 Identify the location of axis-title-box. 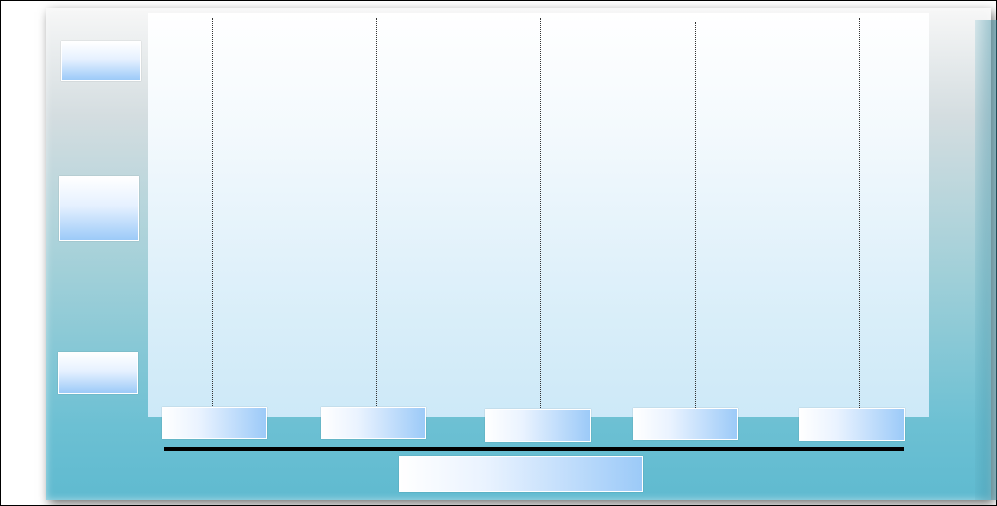
(521, 474).